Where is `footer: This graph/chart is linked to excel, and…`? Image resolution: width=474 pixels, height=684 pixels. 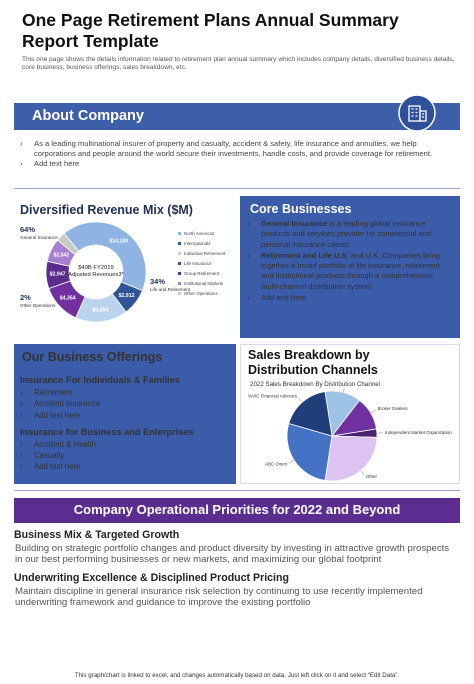 footer: This graph/chart is linked to excel, and… is located at coordinates (237, 675).